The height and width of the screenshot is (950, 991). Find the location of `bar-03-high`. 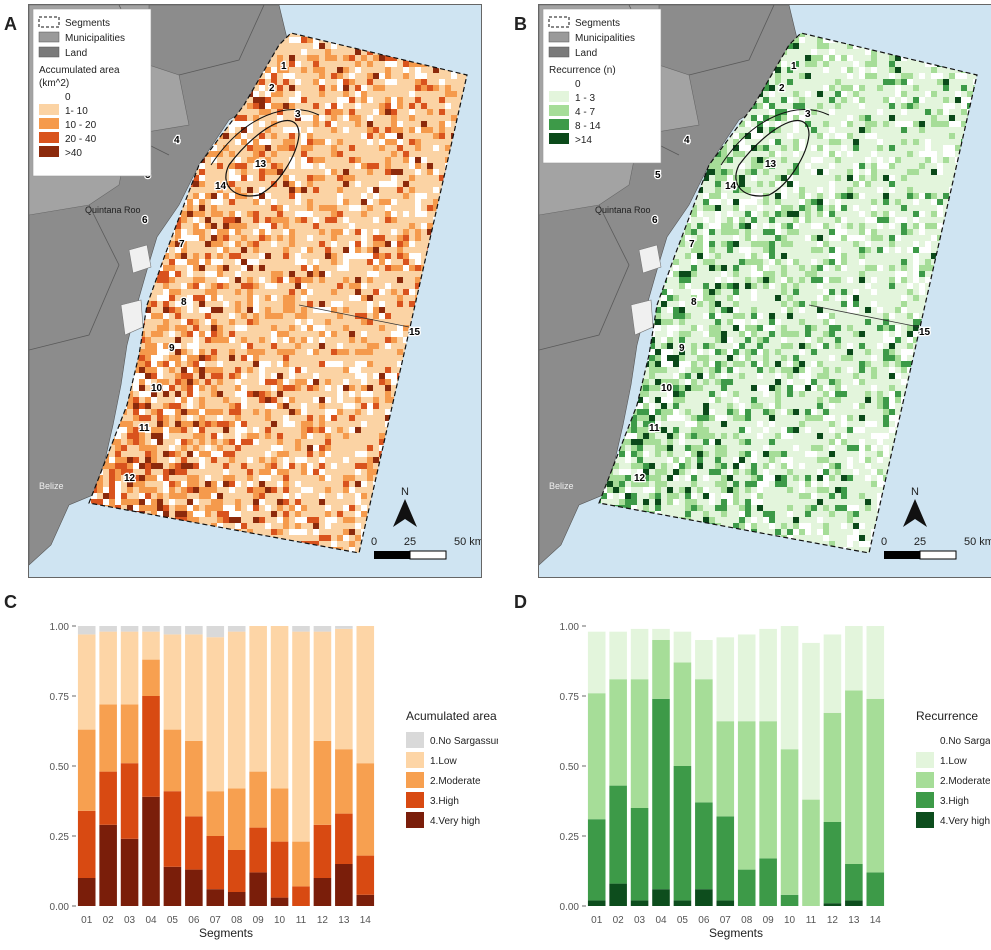

bar-03-high is located at coordinates (639, 854).